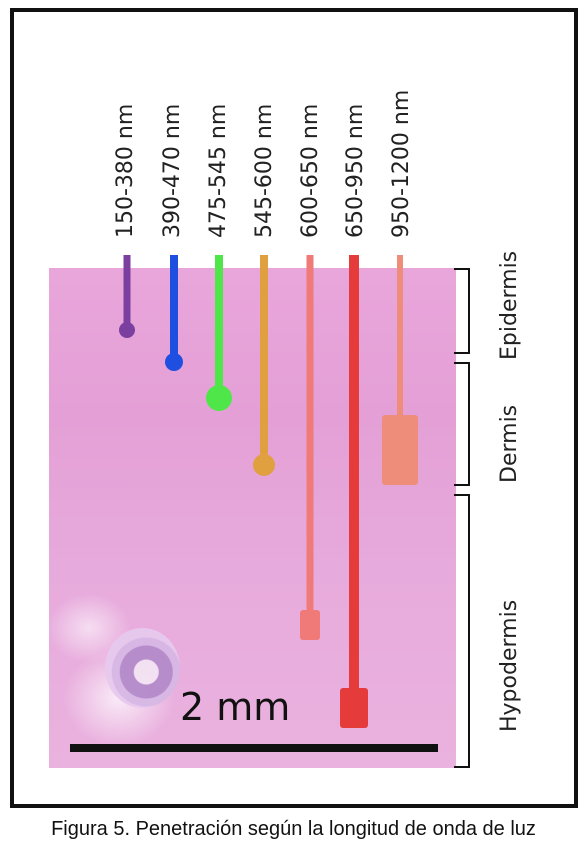 The width and height of the screenshot is (587, 848). Describe the element at coordinates (462, 311) in the screenshot. I see `epidermis-bracket` at that location.